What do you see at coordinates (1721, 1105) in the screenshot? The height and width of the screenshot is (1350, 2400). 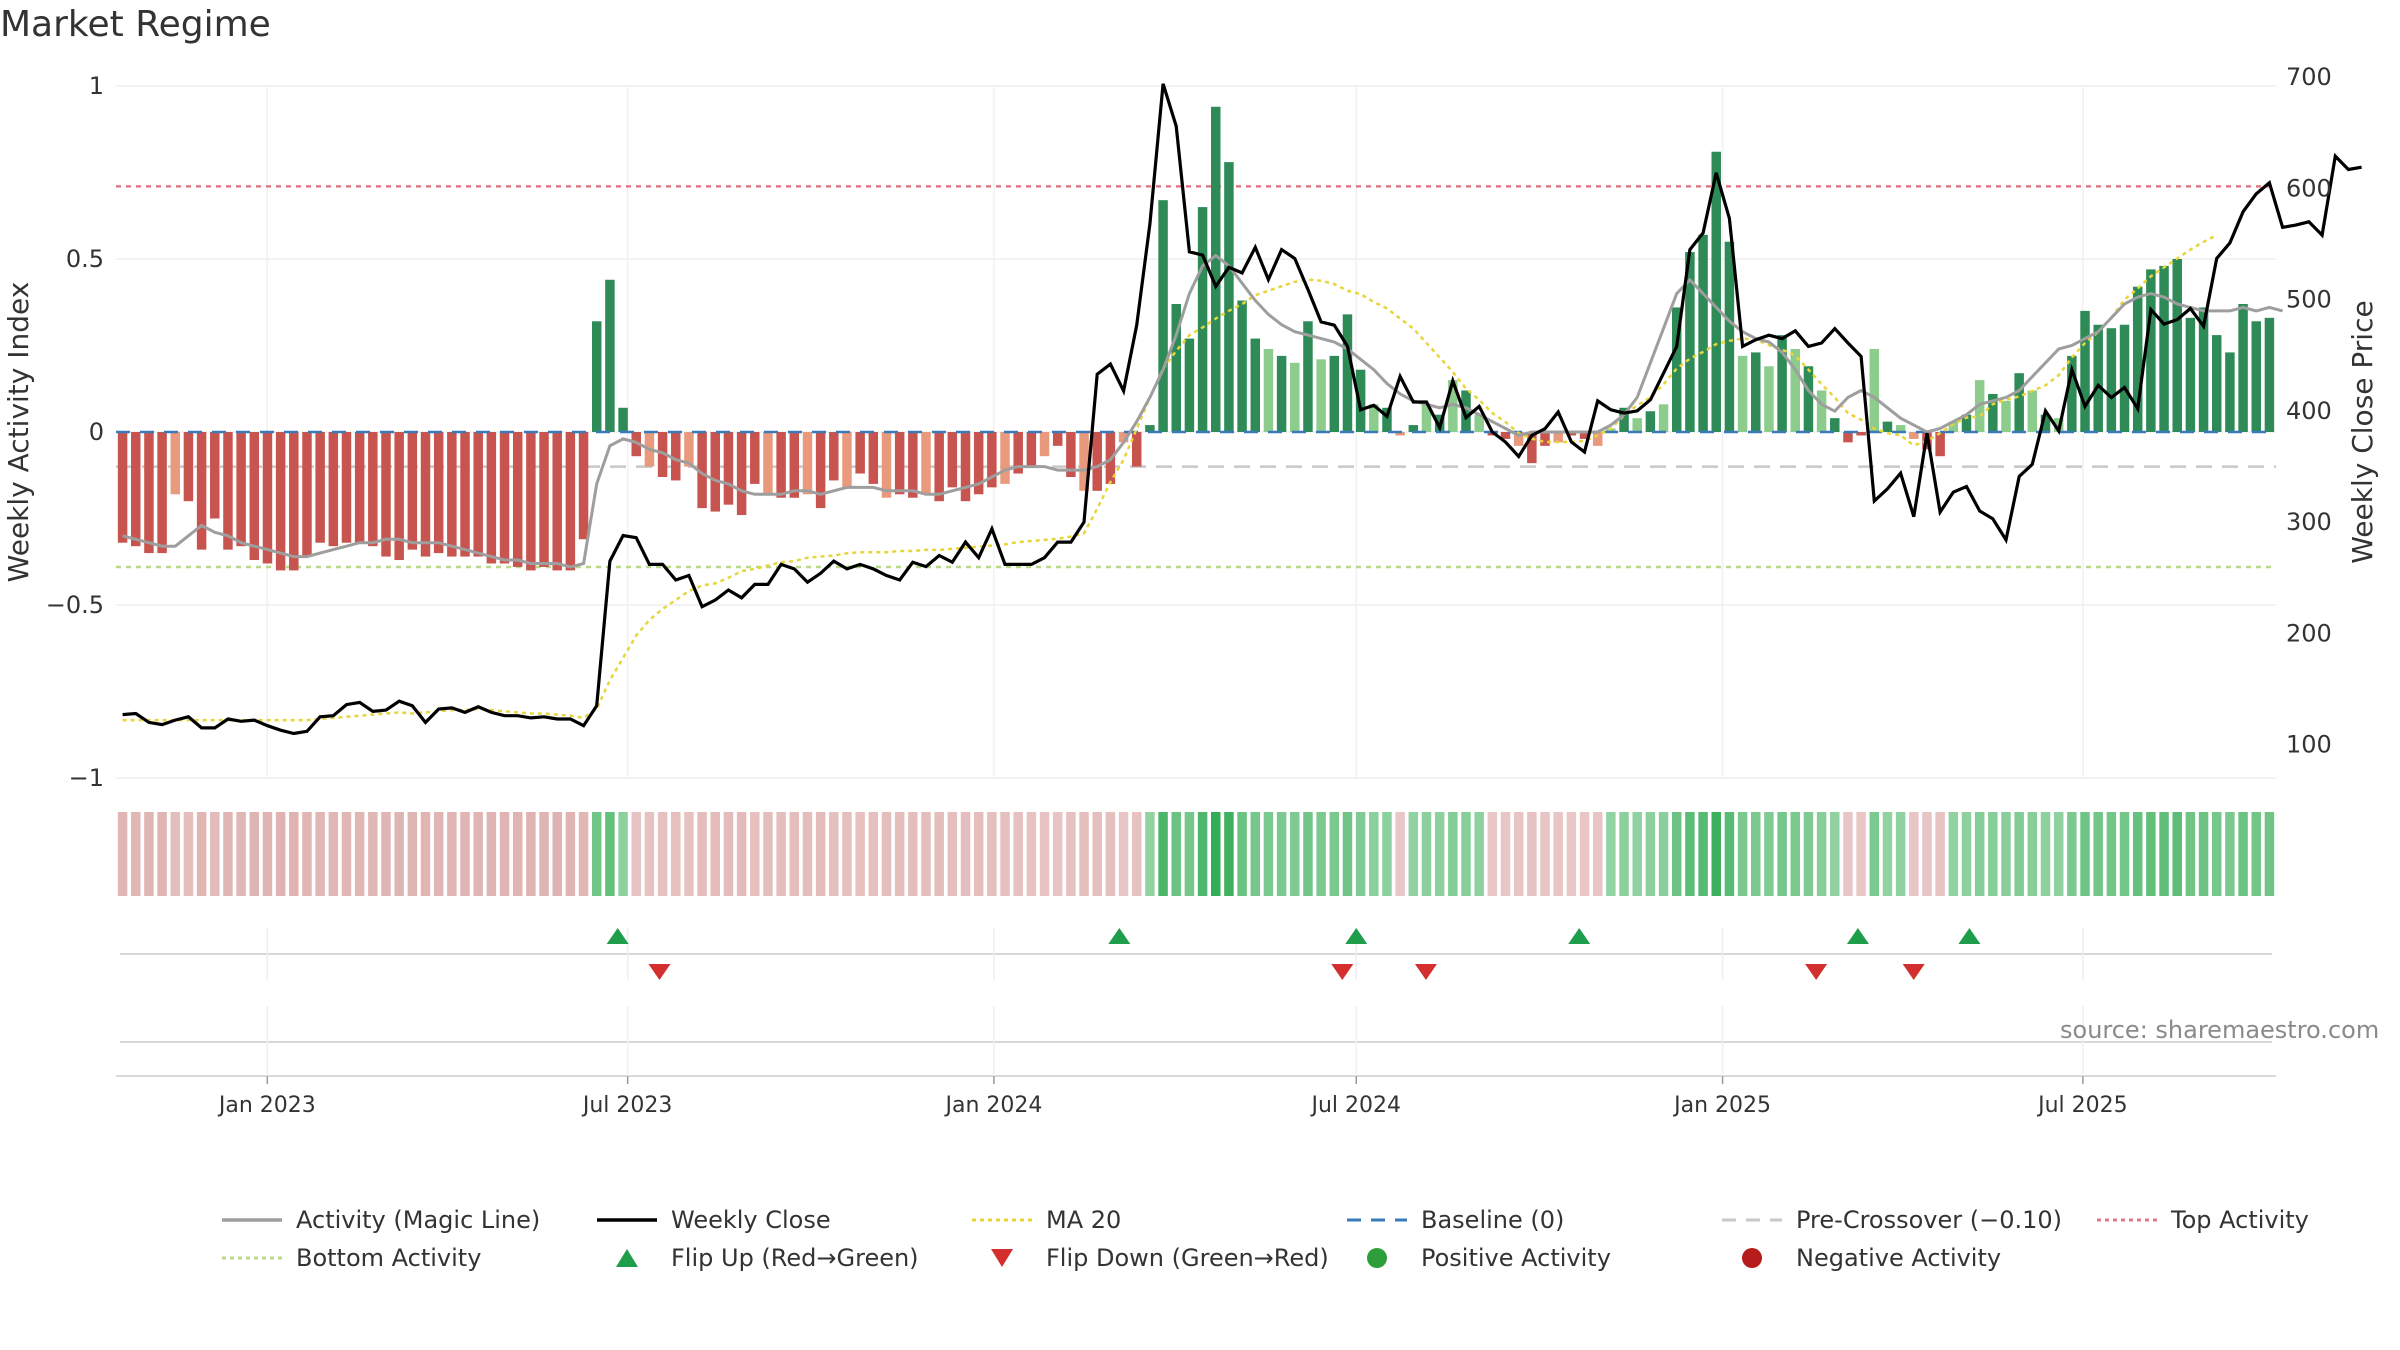 I see `x-tick-label: Jan 2025` at bounding box center [1721, 1105].